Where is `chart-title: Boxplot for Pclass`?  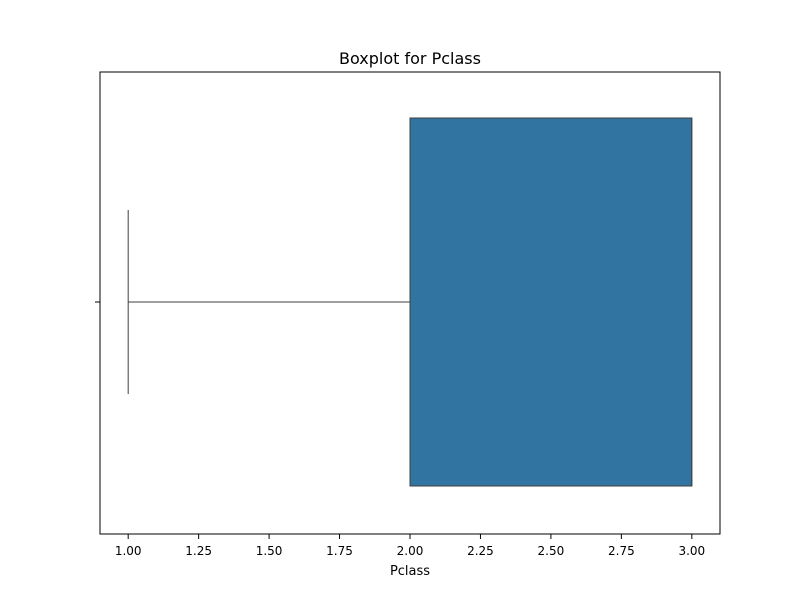 chart-title: Boxplot for Pclass is located at coordinates (410, 58).